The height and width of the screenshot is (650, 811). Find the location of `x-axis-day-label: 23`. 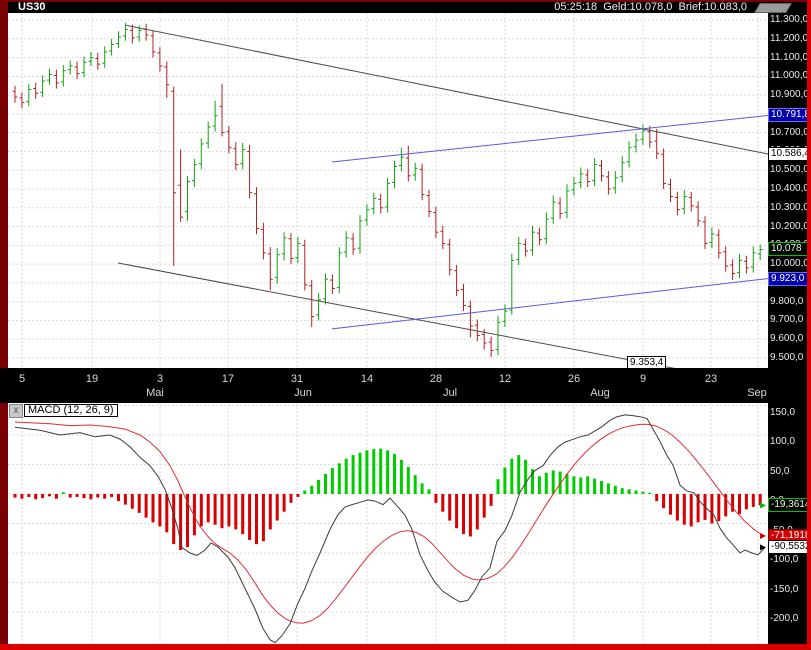

x-axis-day-label: 23 is located at coordinates (711, 379).